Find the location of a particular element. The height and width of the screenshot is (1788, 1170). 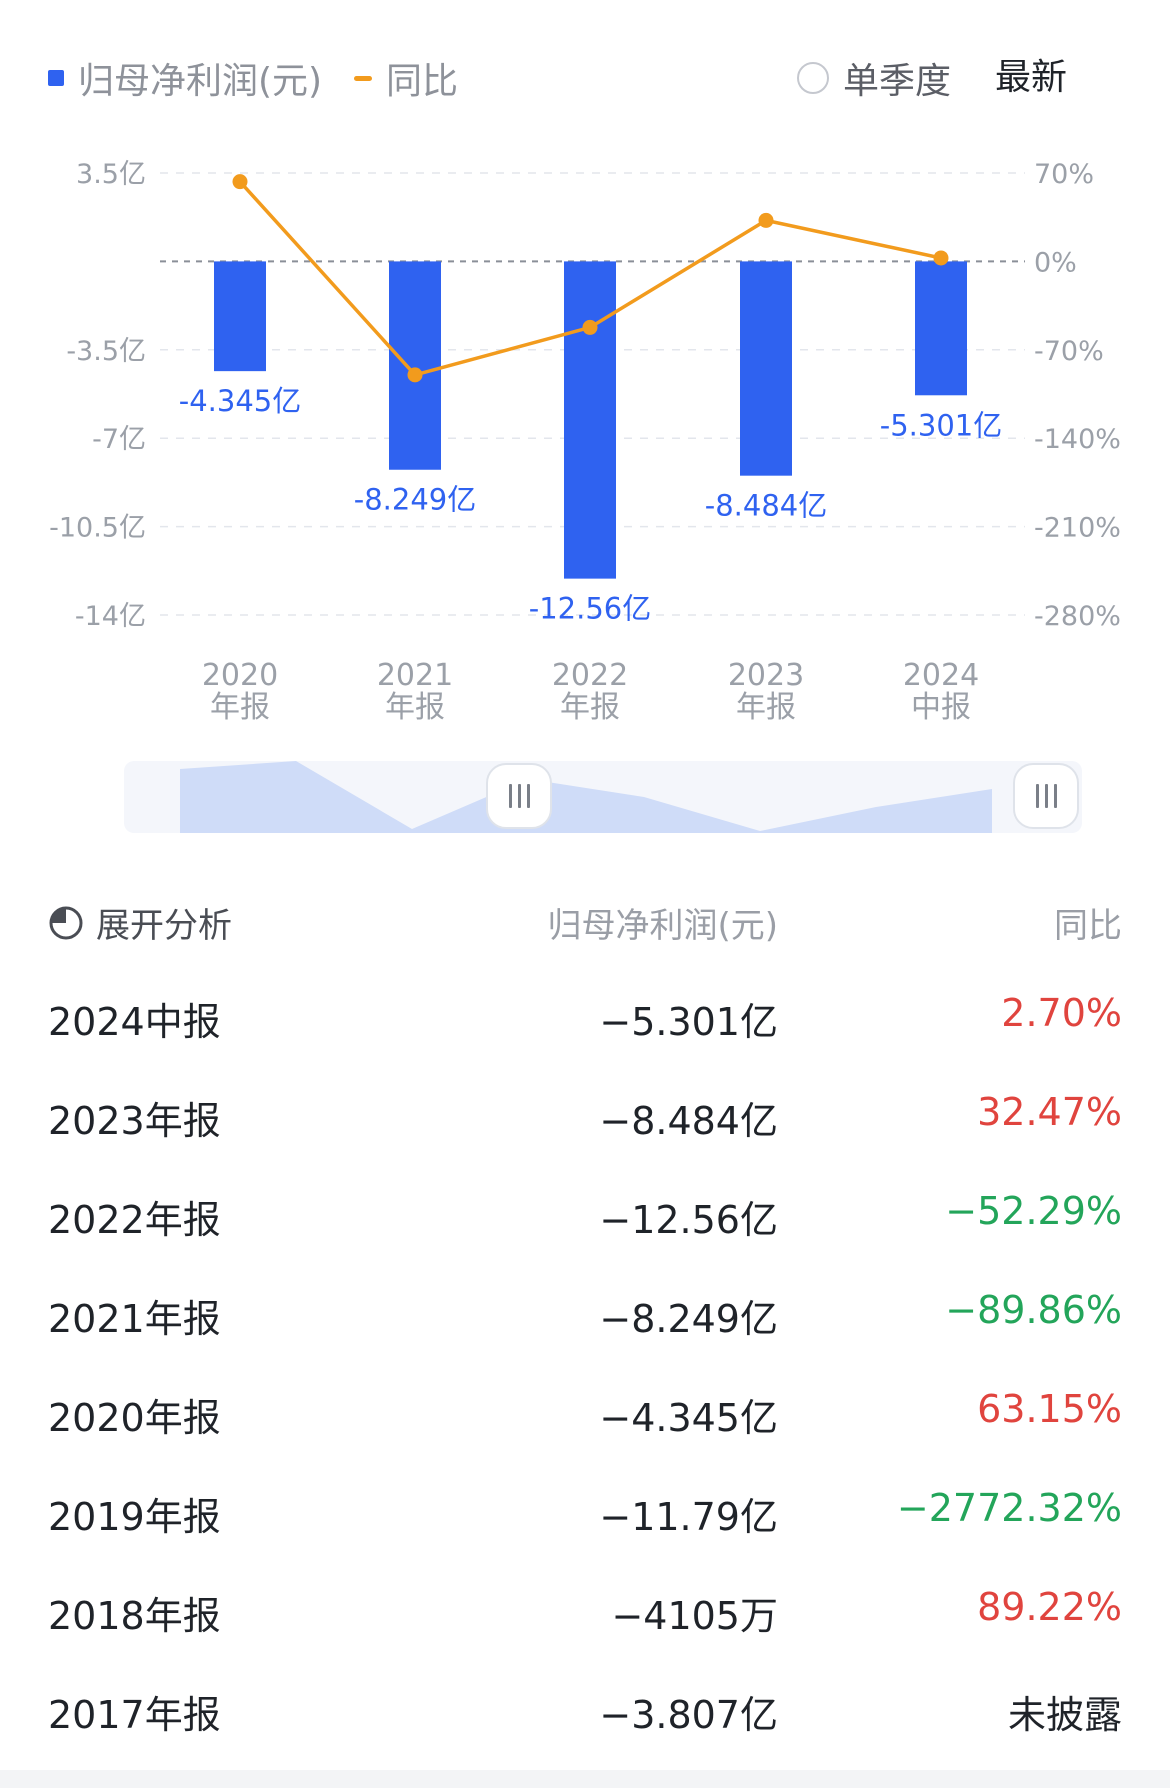

column-yoy-header: 同比 is located at coordinates (1088, 926).